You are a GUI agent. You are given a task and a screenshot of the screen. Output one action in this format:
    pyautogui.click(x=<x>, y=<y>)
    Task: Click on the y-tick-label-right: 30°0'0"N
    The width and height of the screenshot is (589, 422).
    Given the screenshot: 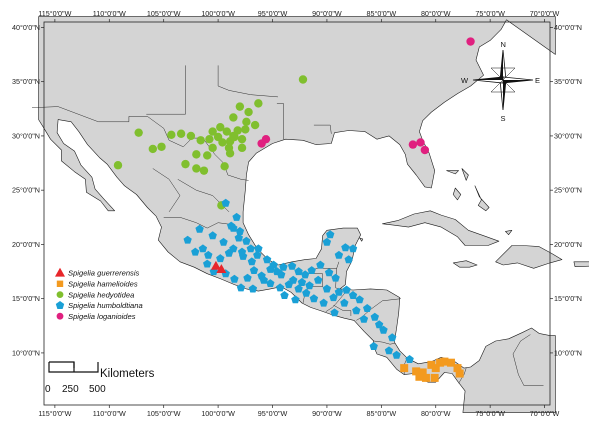 What is the action you would take?
    pyautogui.click(x=568, y=135)
    